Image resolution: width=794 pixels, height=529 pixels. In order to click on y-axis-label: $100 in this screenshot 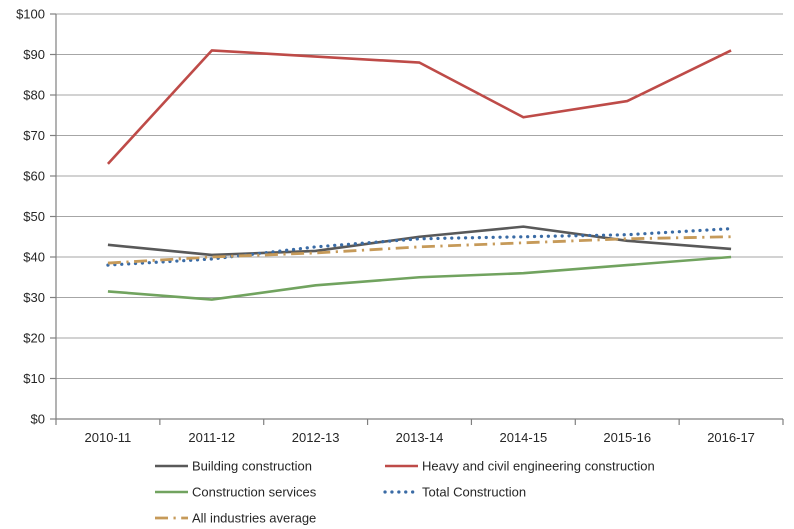, I will do `click(30, 14)`.